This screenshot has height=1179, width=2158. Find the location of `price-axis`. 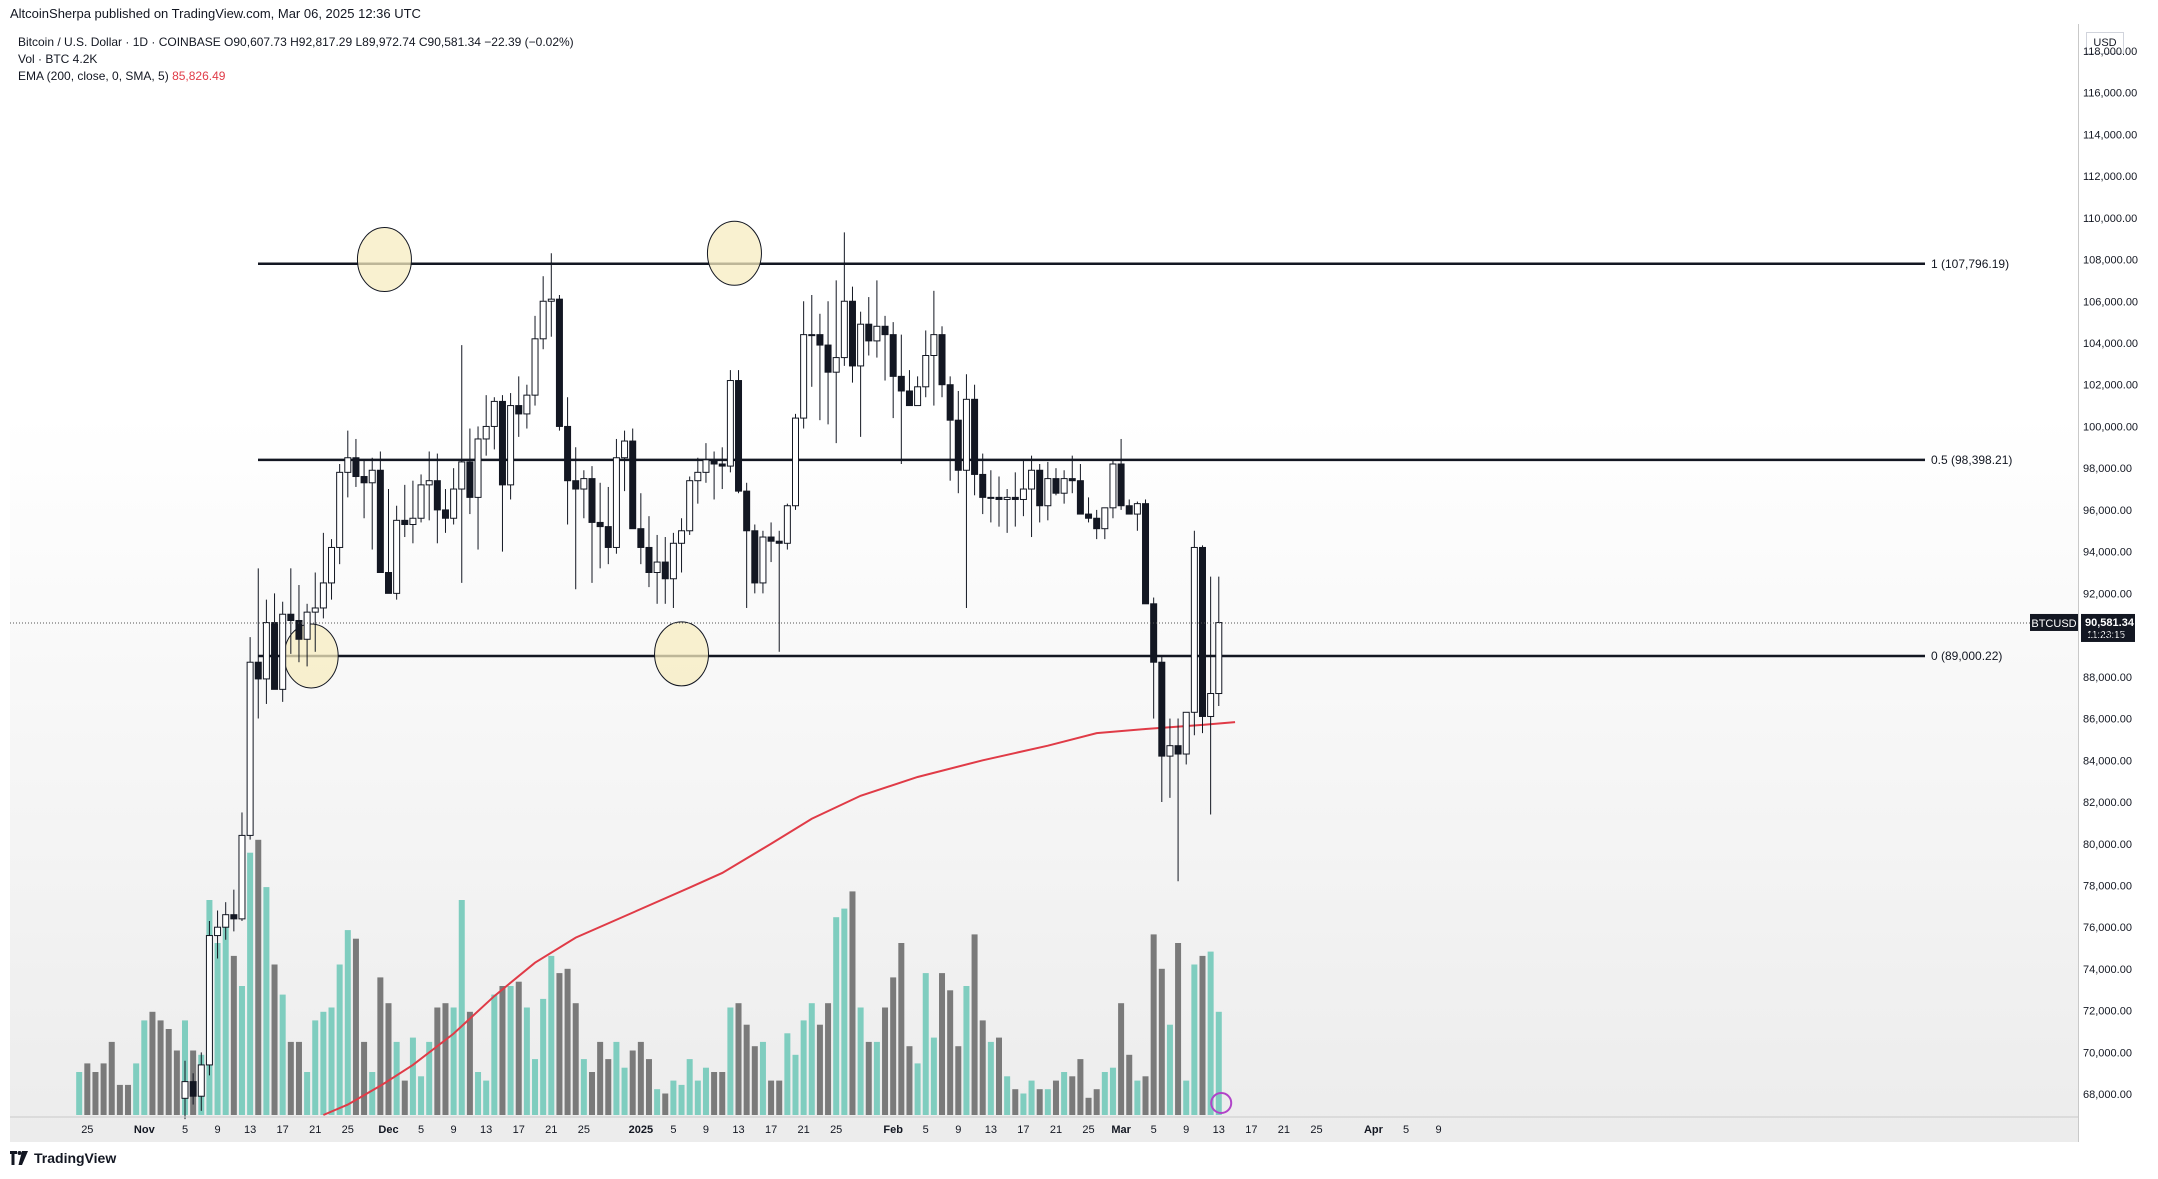

price-axis is located at coordinates (2118, 583).